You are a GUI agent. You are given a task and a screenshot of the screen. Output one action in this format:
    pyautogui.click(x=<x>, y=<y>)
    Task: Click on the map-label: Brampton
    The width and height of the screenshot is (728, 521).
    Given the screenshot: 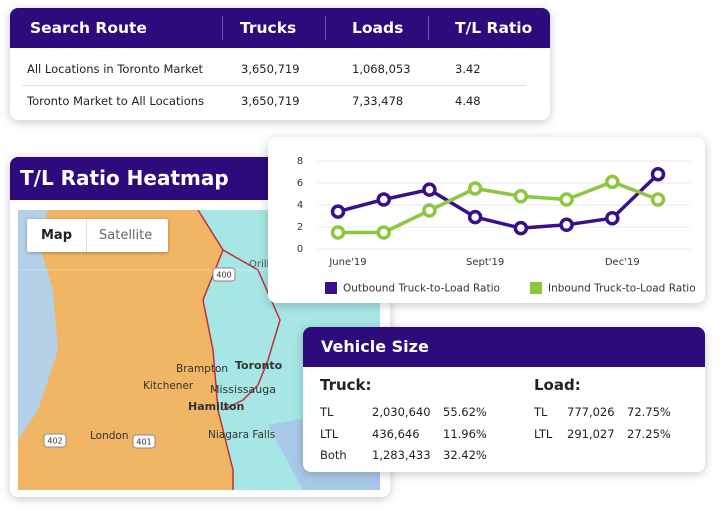 What is the action you would take?
    pyautogui.click(x=202, y=369)
    